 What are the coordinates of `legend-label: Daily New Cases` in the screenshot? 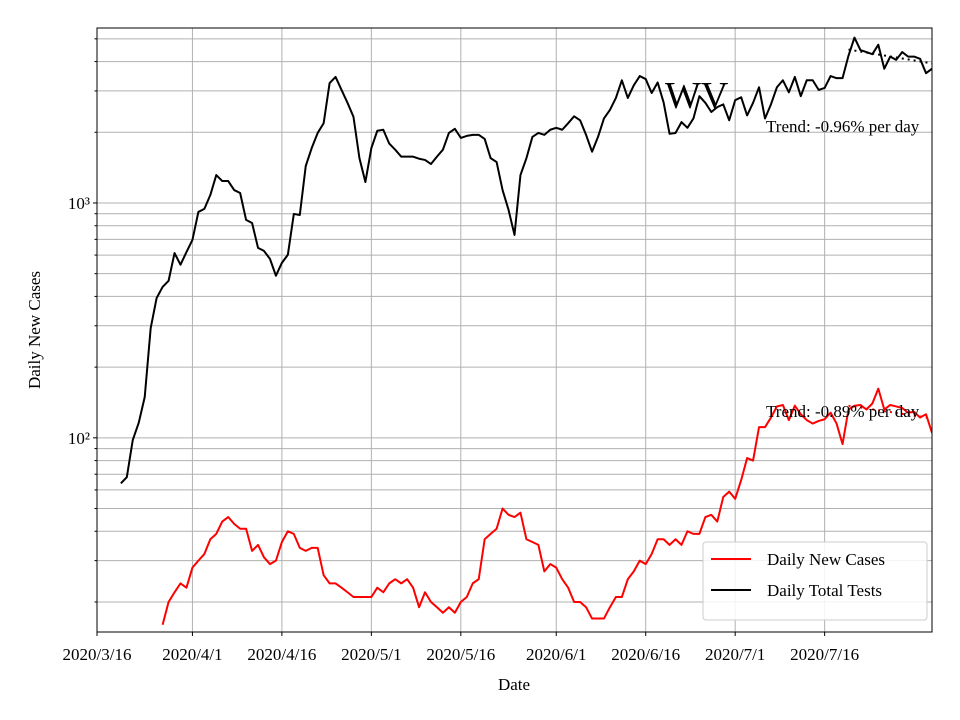 It's located at (826, 559).